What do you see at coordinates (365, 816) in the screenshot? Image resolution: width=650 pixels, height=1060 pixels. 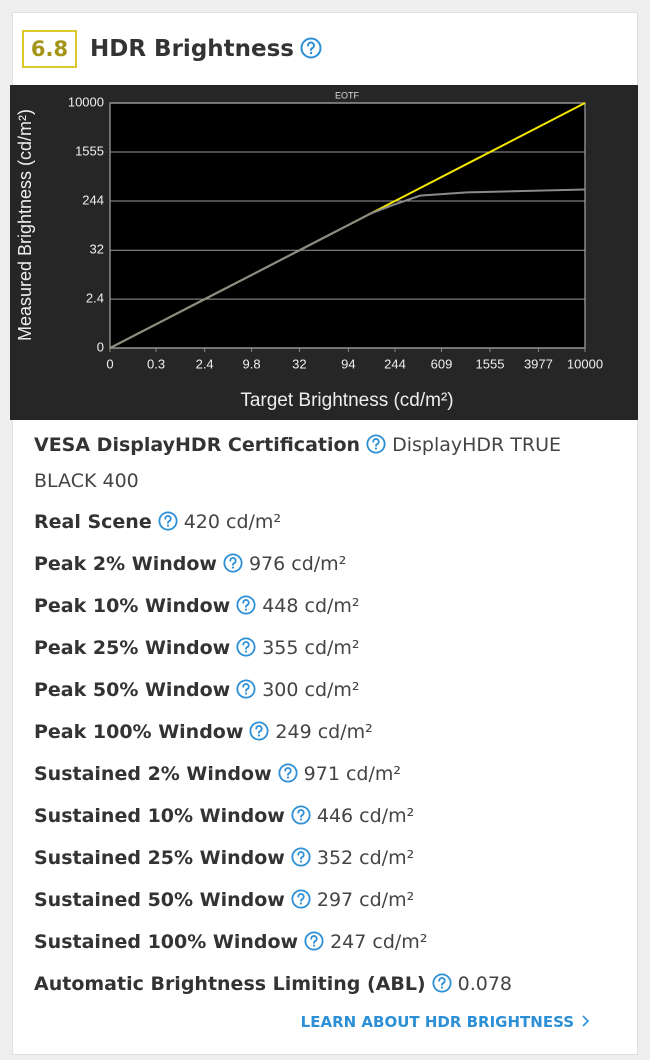 I see `spec-value: 446 cd/m²` at bounding box center [365, 816].